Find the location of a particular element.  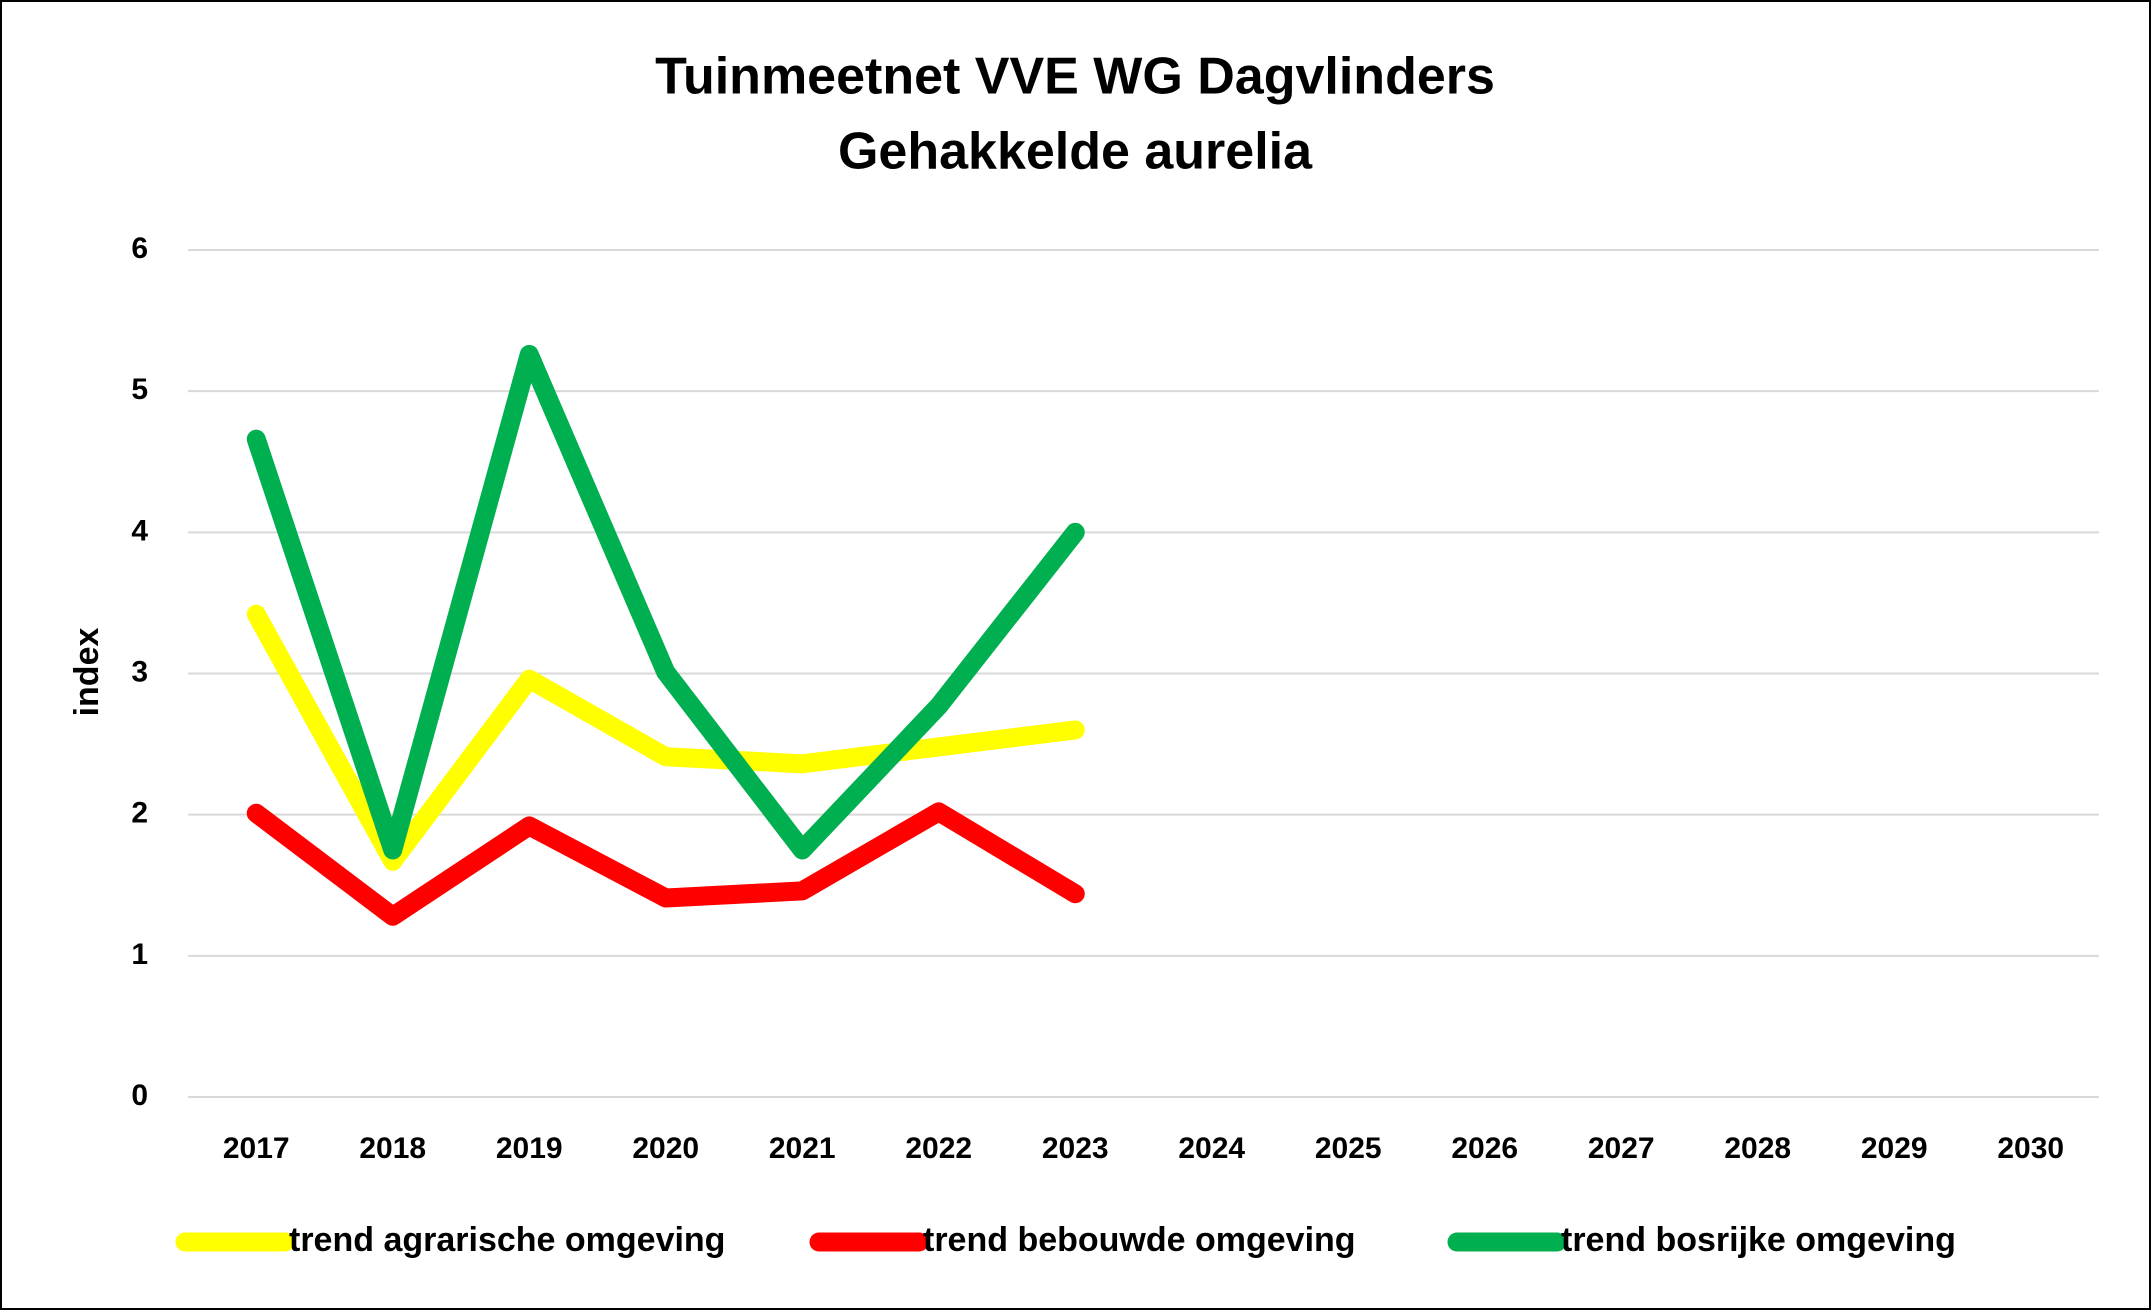

x-tick-label: 2018 is located at coordinates (392, 1148).